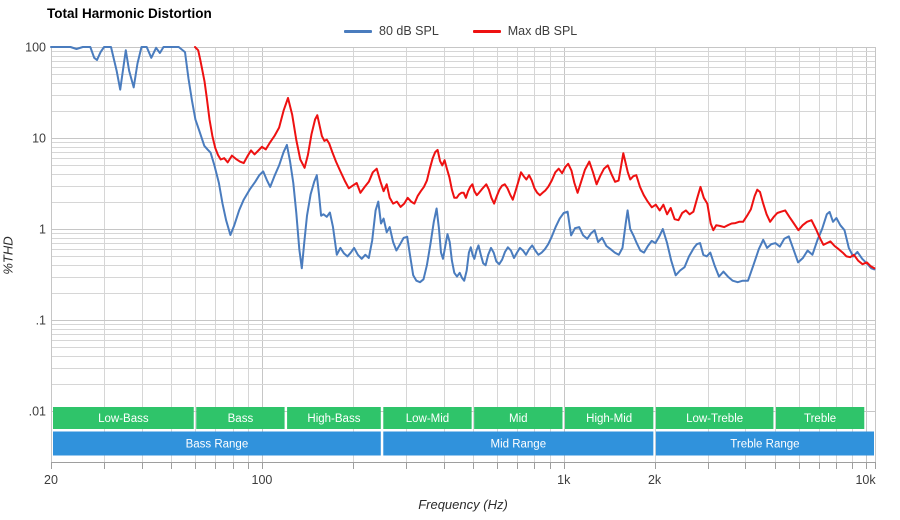 This screenshot has height=520, width=900. I want to click on band-mid-range, so click(518, 443).